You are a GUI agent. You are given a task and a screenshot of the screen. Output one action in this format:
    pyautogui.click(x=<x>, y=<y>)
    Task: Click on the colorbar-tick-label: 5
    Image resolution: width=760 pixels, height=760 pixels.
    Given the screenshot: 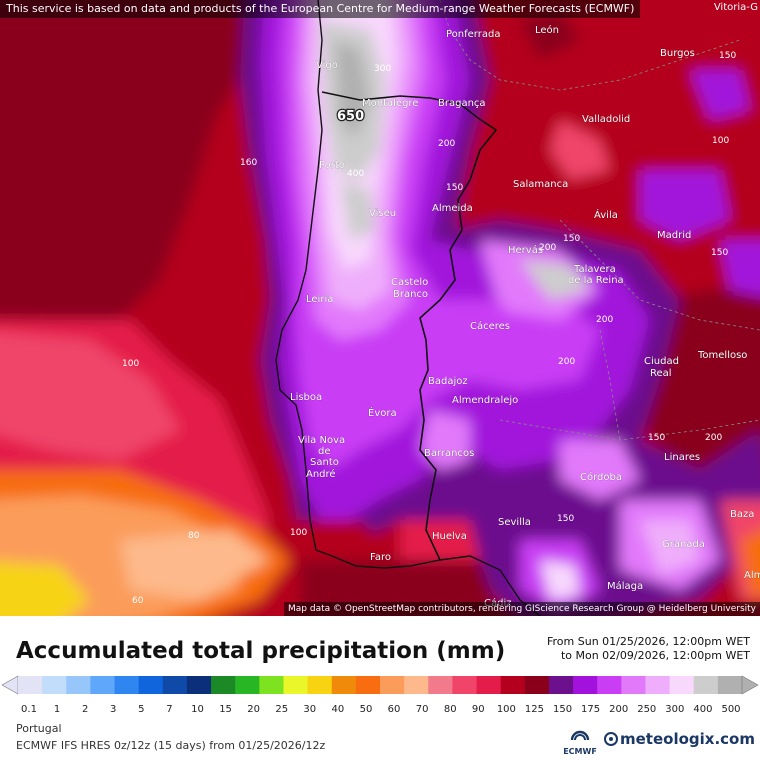 What is the action you would take?
    pyautogui.click(x=141, y=709)
    